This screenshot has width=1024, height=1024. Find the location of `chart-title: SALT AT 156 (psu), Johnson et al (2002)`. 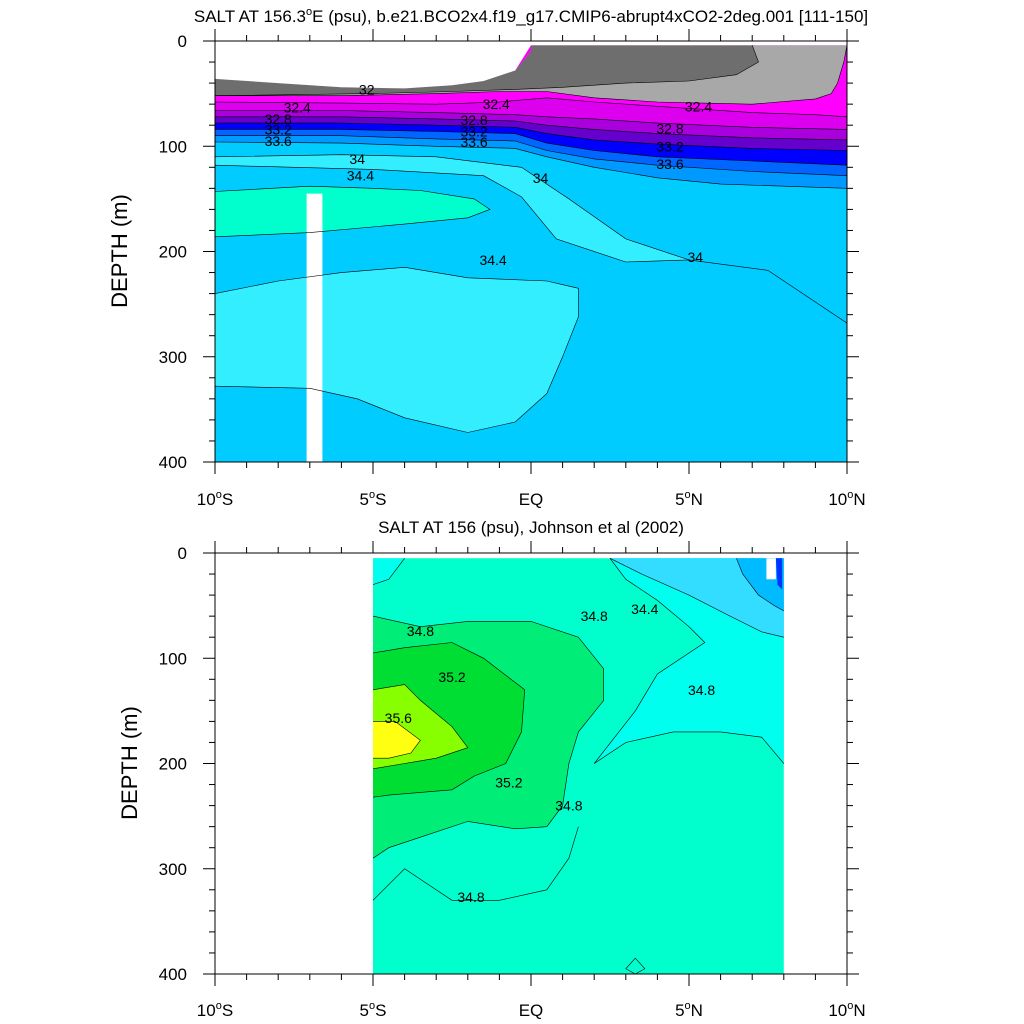

chart-title: SALT AT 156 (psu), Johnson et al (2002) is located at coordinates (531, 527).